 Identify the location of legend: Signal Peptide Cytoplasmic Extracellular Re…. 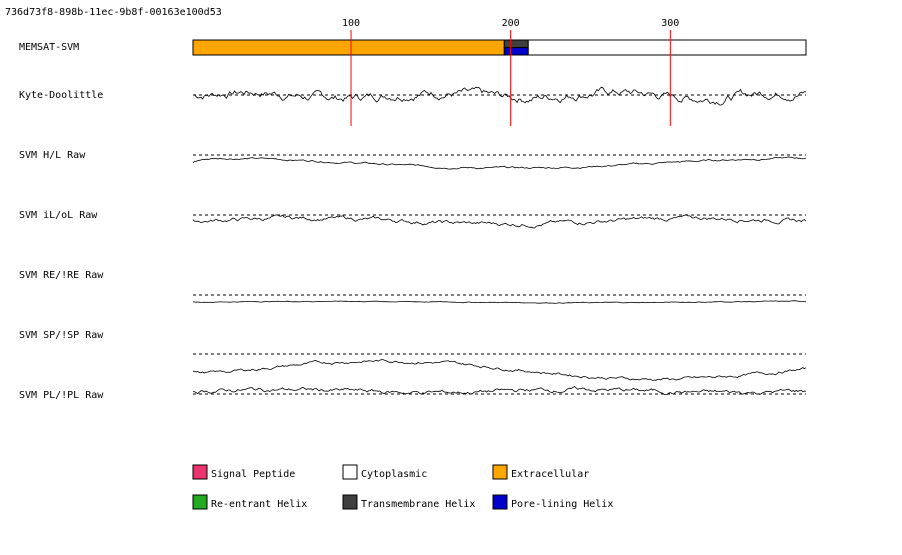
(402, 487).